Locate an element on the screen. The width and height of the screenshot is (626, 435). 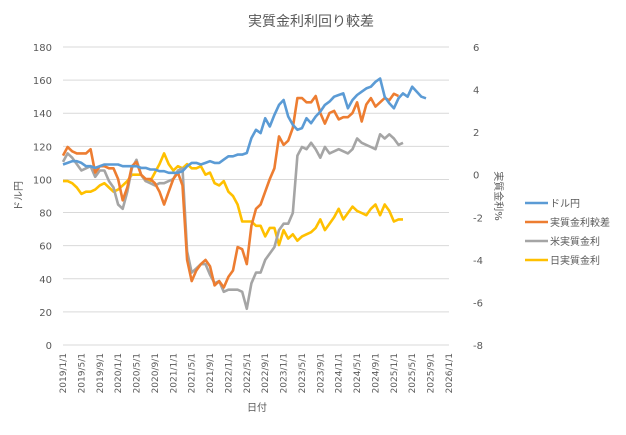
x-tick-label: 2021/9/1 is located at coordinates (211, 373).